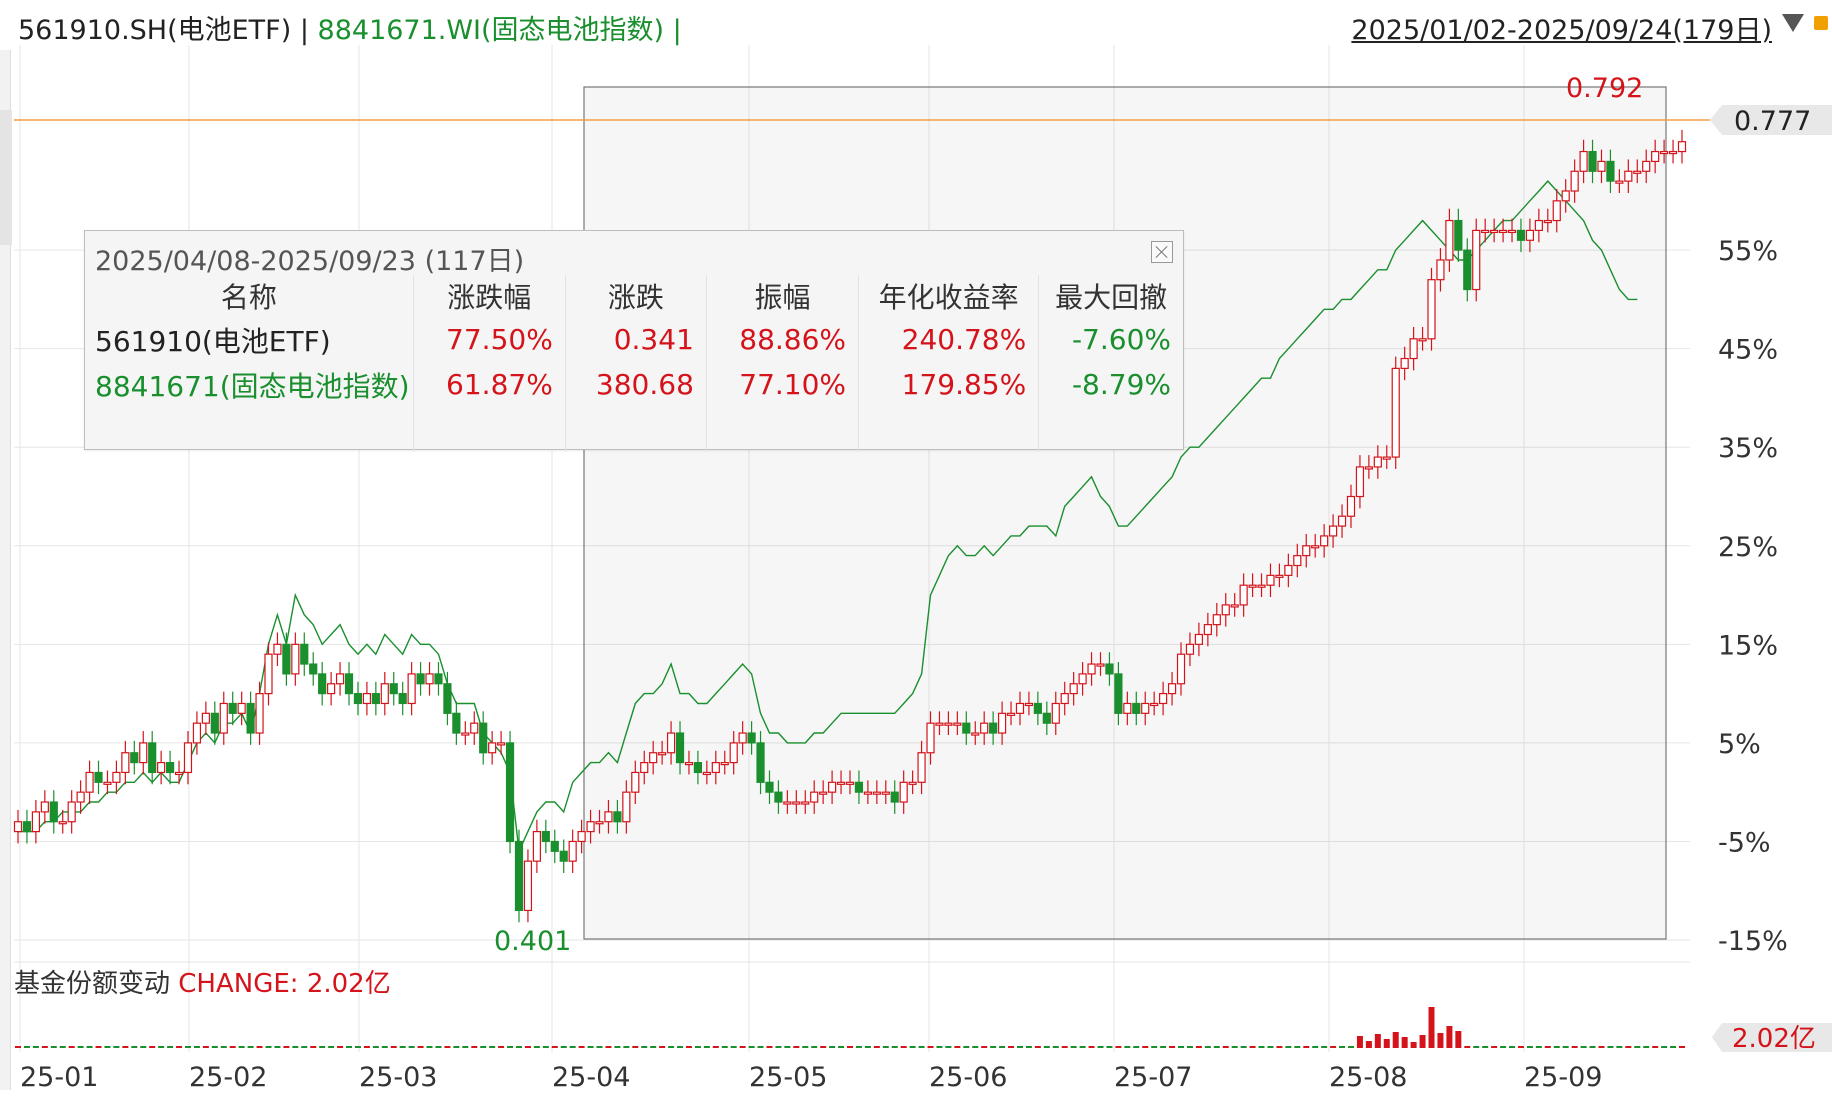 This screenshot has width=1832, height=1096. What do you see at coordinates (1561, 30) in the screenshot?
I see `date-range-selector: 2025/01/02-2025/09/24(179日)` at bounding box center [1561, 30].